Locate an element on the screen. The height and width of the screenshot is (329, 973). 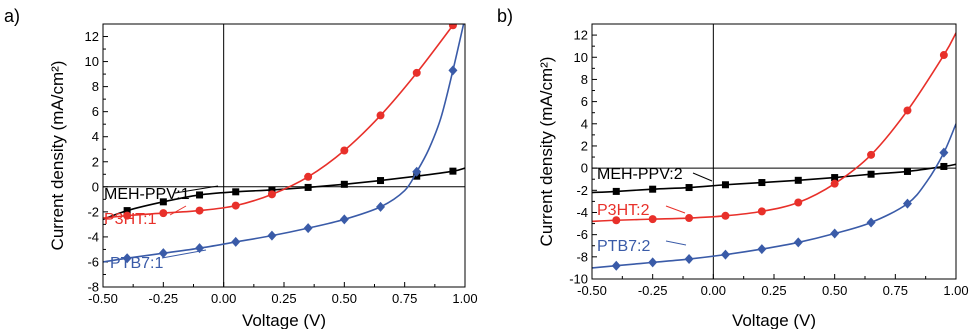
series-label: PTB7:1 is located at coordinates (136, 263).